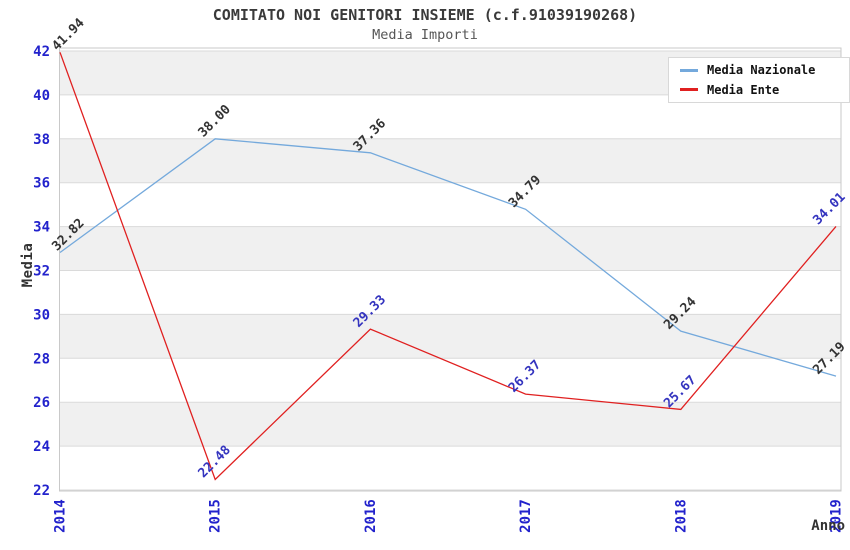  I want to click on x-tick-label: 2019, so click(837, 516).